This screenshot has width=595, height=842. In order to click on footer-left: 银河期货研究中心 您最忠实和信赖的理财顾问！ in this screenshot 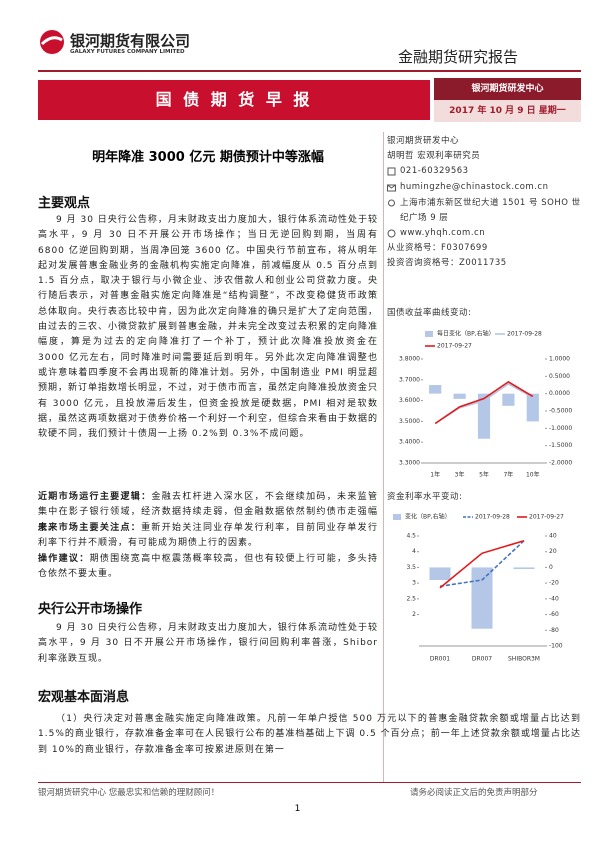, I will do `click(129, 793)`.